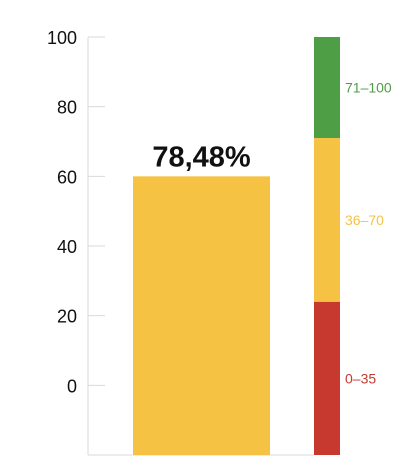 The width and height of the screenshot is (412, 474). What do you see at coordinates (201, 157) in the screenshot?
I see `value-label: 78,48%` at bounding box center [201, 157].